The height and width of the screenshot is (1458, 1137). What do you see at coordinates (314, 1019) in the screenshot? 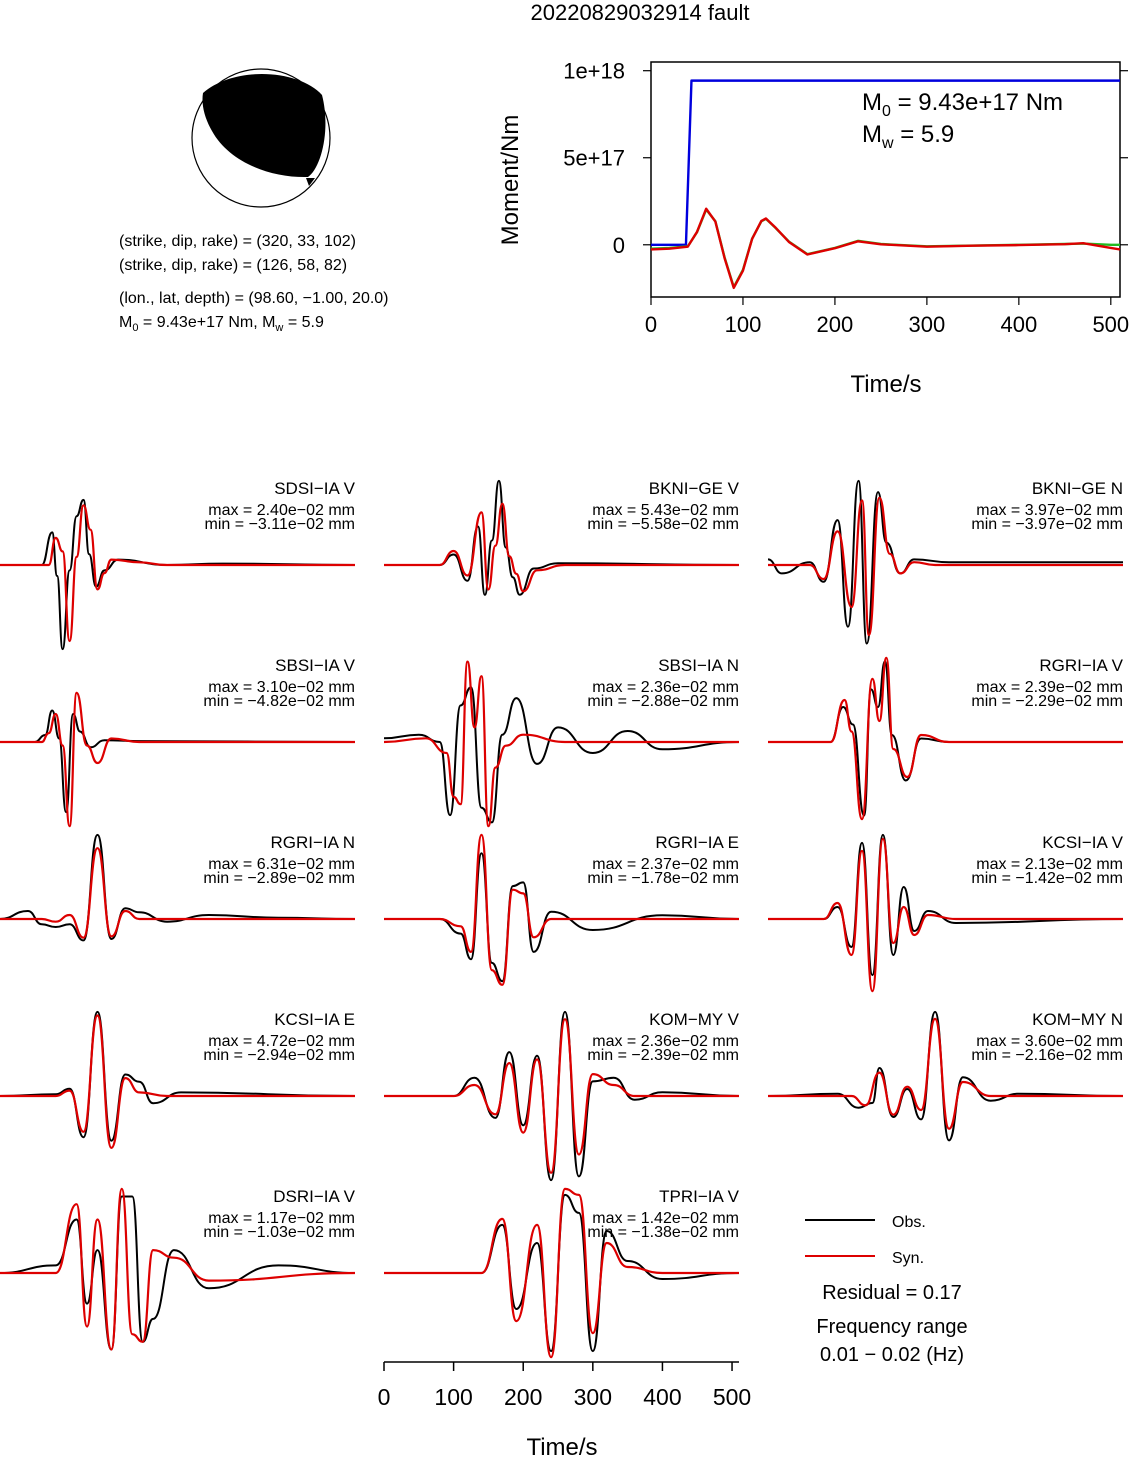
I see `station-label: KCSI−IA E` at bounding box center [314, 1019].